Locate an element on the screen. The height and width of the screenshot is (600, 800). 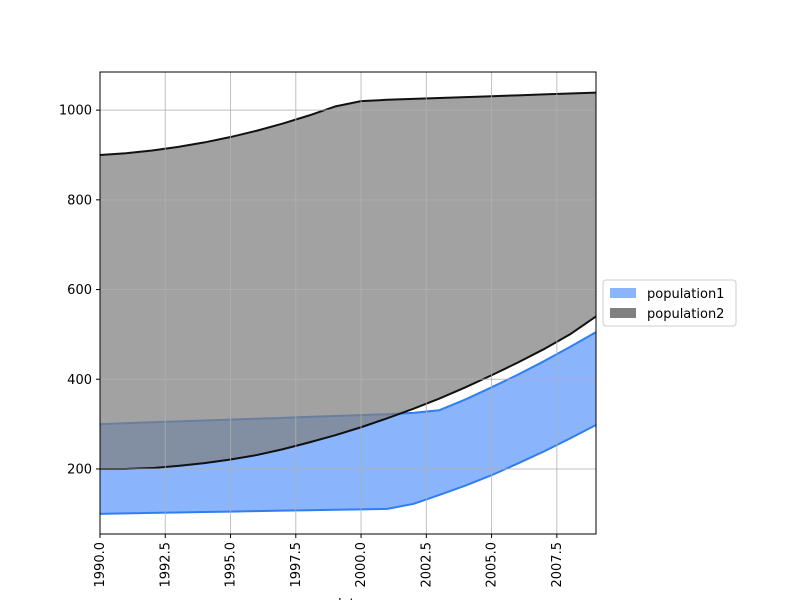
legend-swatch-population1 is located at coordinates (623, 293).